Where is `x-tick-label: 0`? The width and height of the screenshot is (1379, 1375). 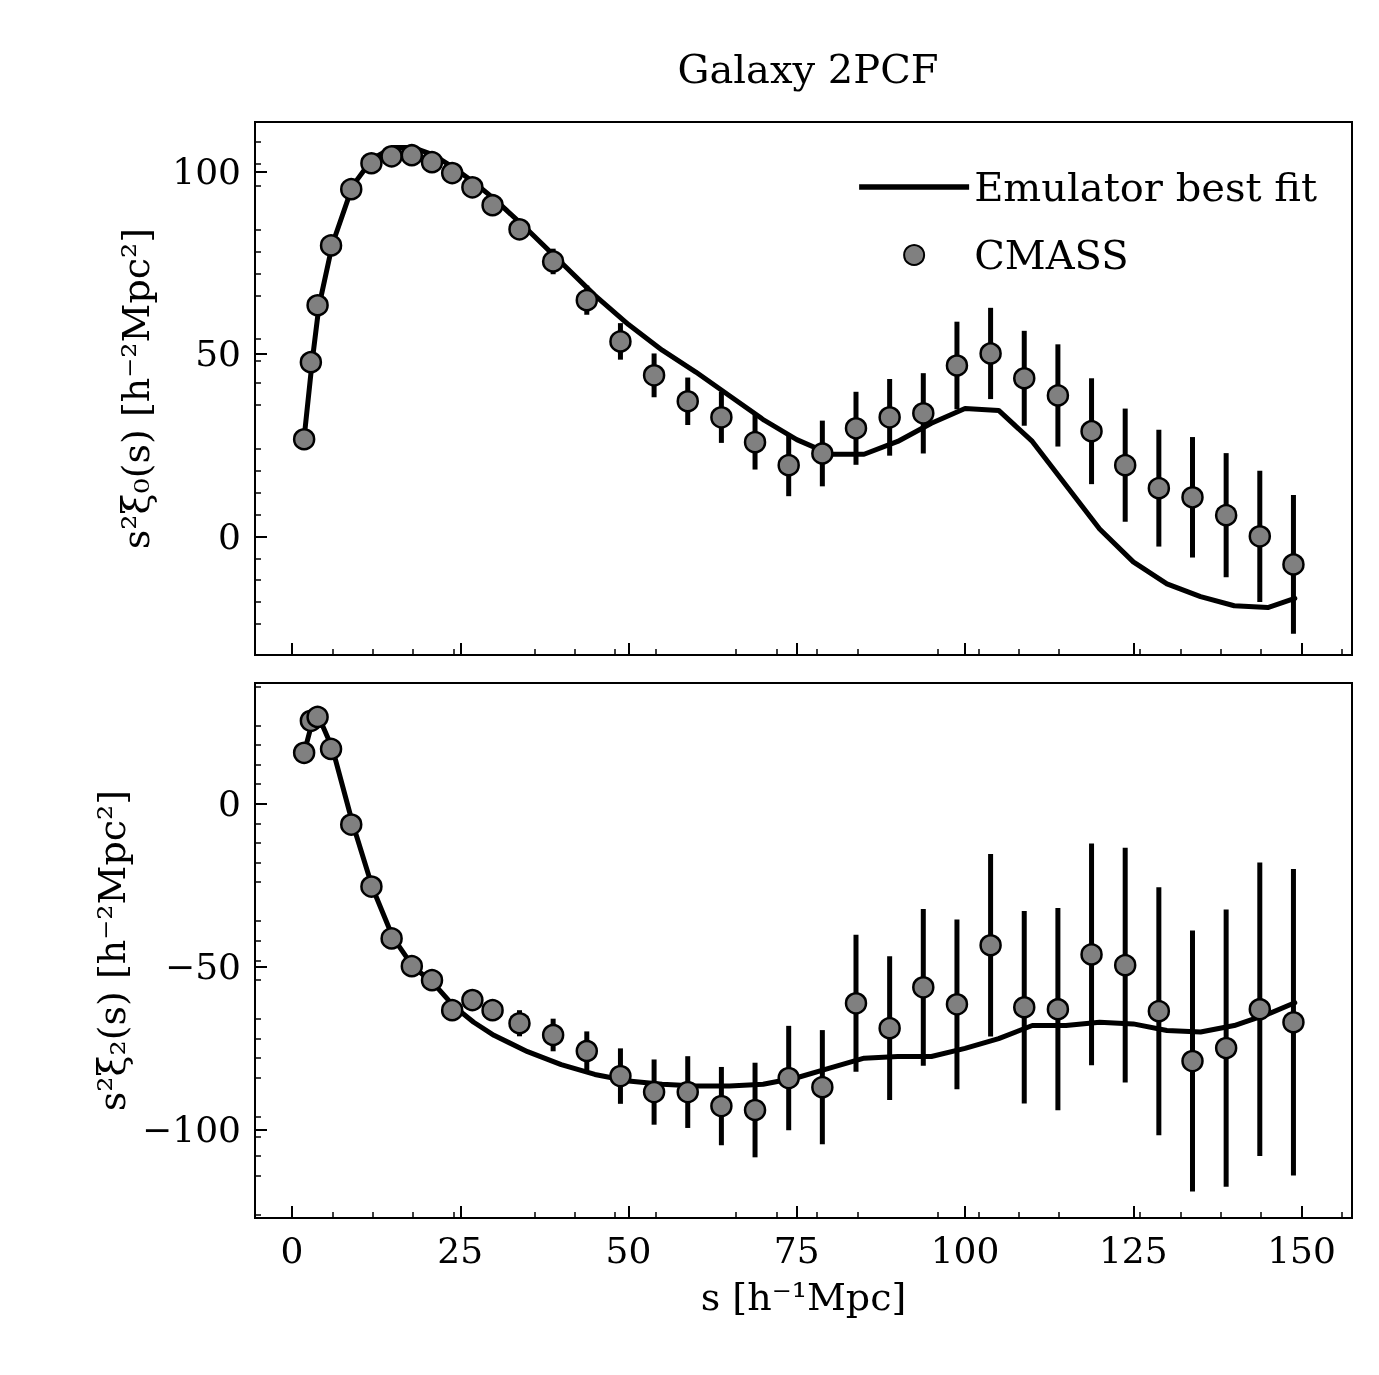 x-tick-label: 0 is located at coordinates (292, 1250).